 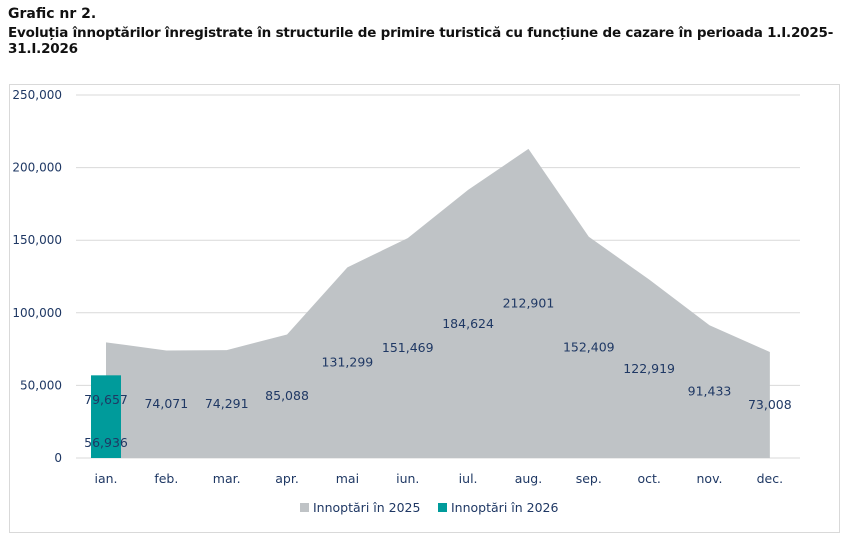 I want to click on legend-label-2026: Innoptări în 2026, so click(x=504, y=507).